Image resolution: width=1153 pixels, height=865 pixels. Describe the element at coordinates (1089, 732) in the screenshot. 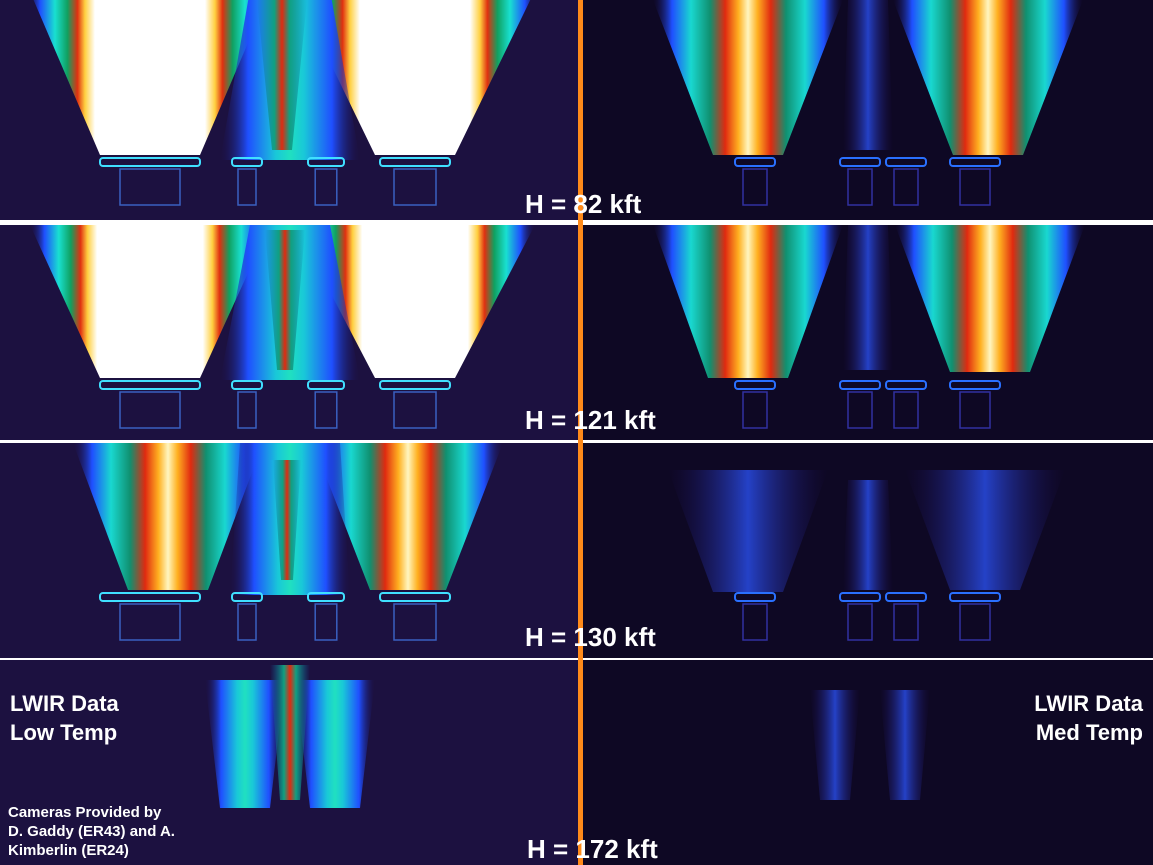

I see `right-label: Med Temp` at that location.